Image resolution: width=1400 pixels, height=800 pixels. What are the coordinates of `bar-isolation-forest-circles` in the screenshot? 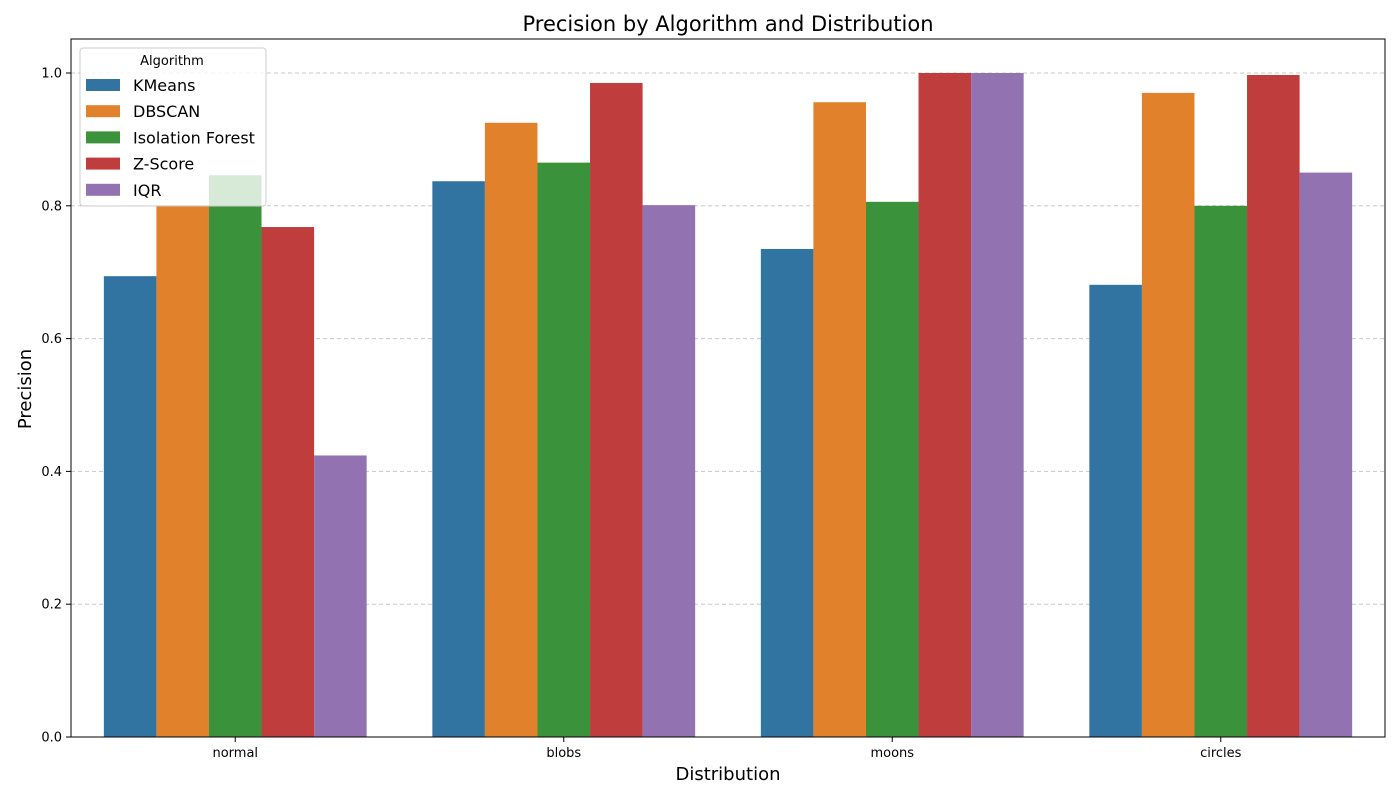 It's located at (1221, 471).